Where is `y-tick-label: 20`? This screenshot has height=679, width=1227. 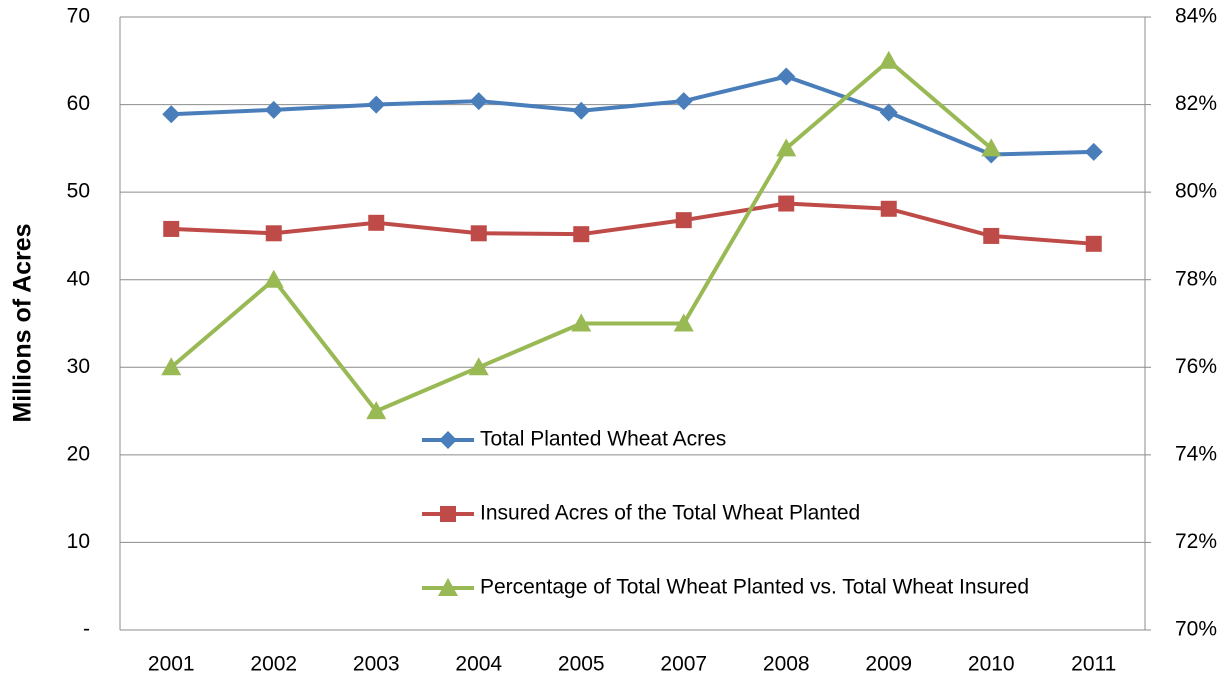 y-tick-label: 20 is located at coordinates (78, 453).